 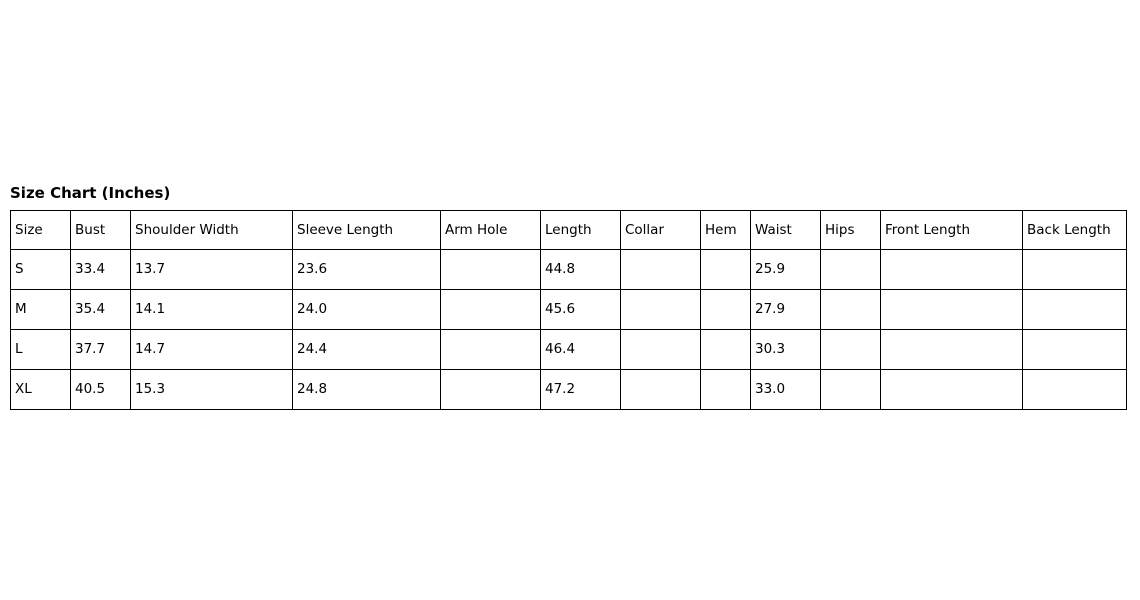 What do you see at coordinates (580, 269) in the screenshot?
I see `table-cell: 44.8` at bounding box center [580, 269].